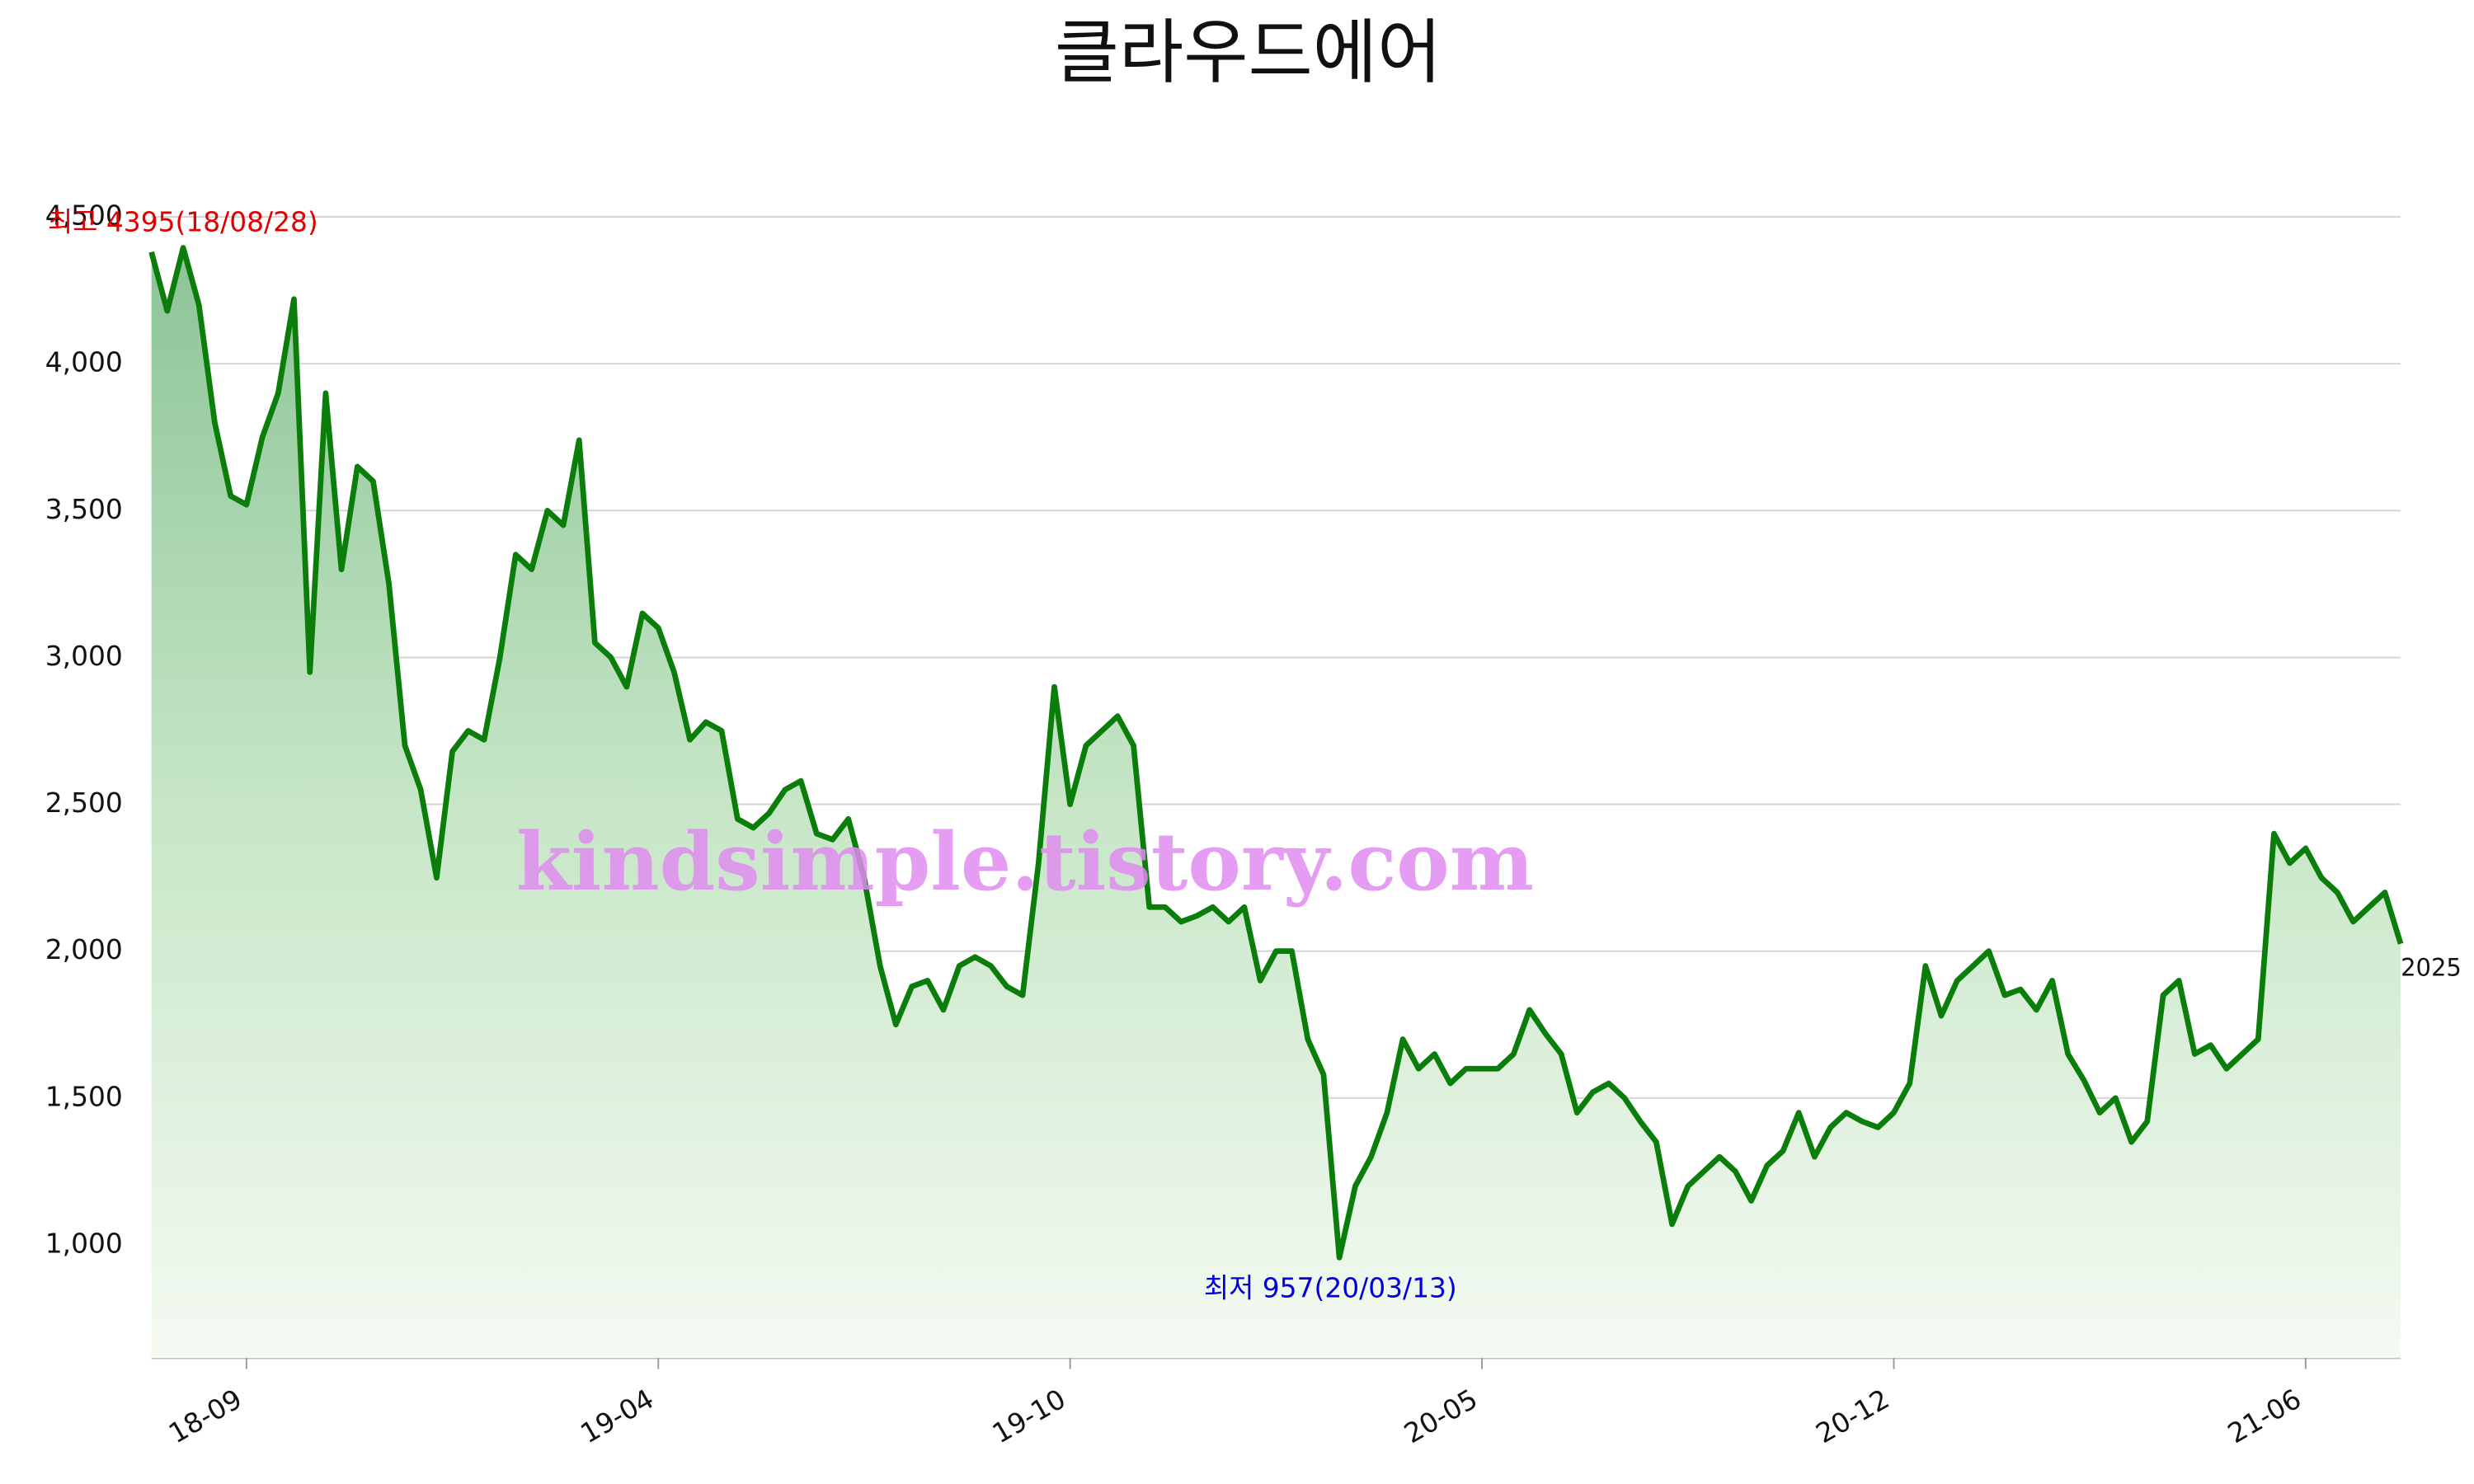 The width and height of the screenshot is (2474, 1484). I want to click on x-tick-label: 20-12, so click(1852, 1416).